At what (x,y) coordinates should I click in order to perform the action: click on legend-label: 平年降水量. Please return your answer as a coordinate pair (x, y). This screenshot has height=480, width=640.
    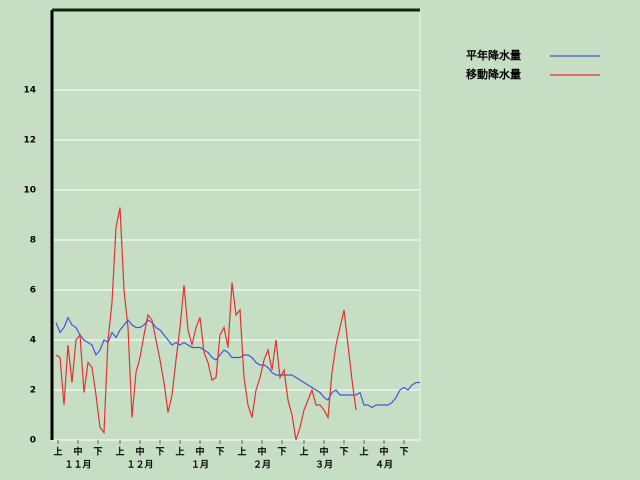
    Looking at the image, I should click on (493, 55).